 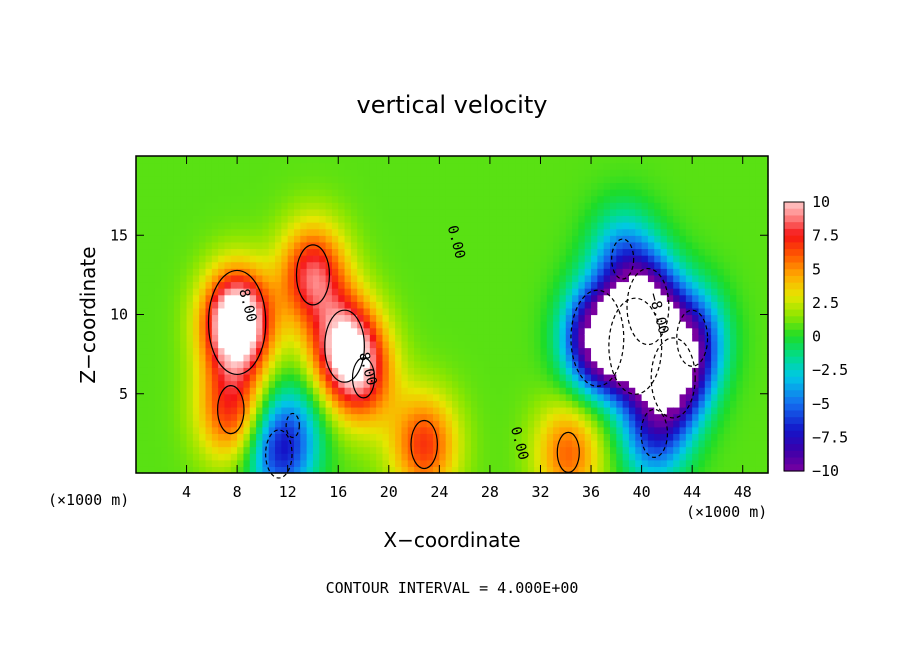 I want to click on x-tick-label: 16, so click(x=338, y=492).